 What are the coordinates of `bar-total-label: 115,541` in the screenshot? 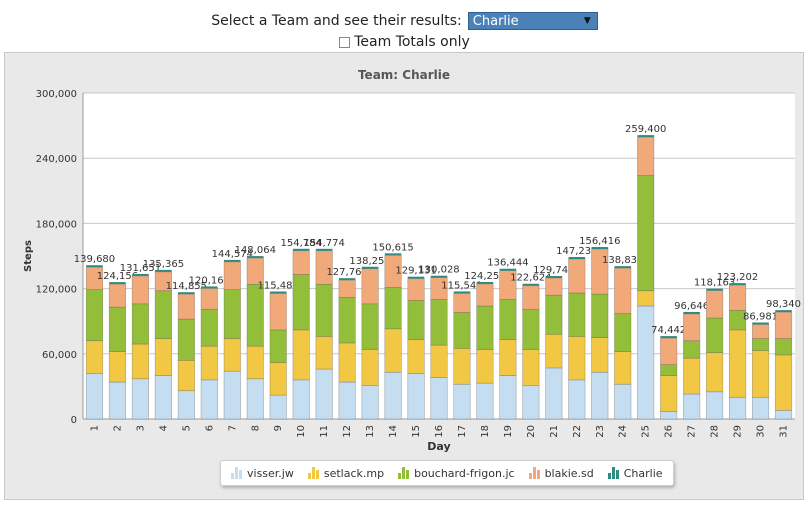 It's located at (461, 285).